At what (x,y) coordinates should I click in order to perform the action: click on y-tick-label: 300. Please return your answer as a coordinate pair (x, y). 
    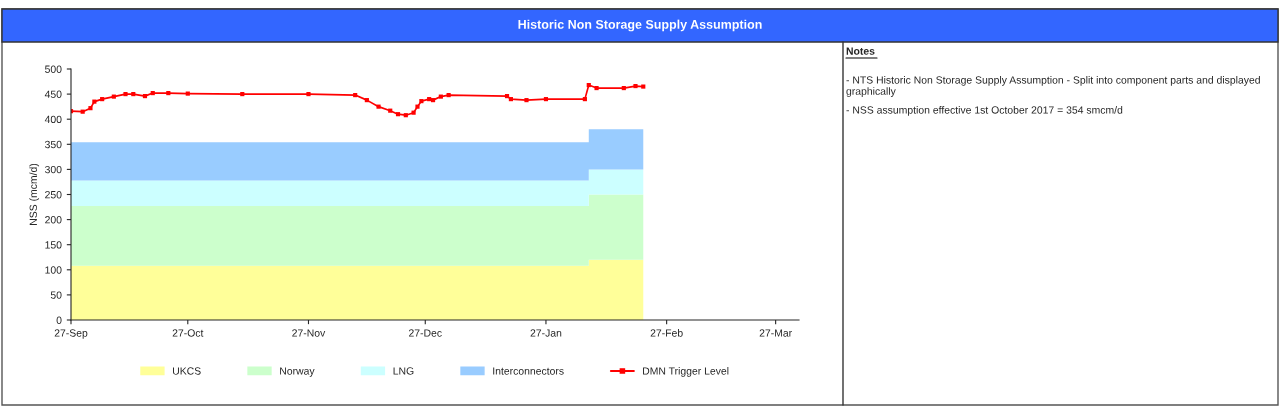
    Looking at the image, I should click on (53, 169).